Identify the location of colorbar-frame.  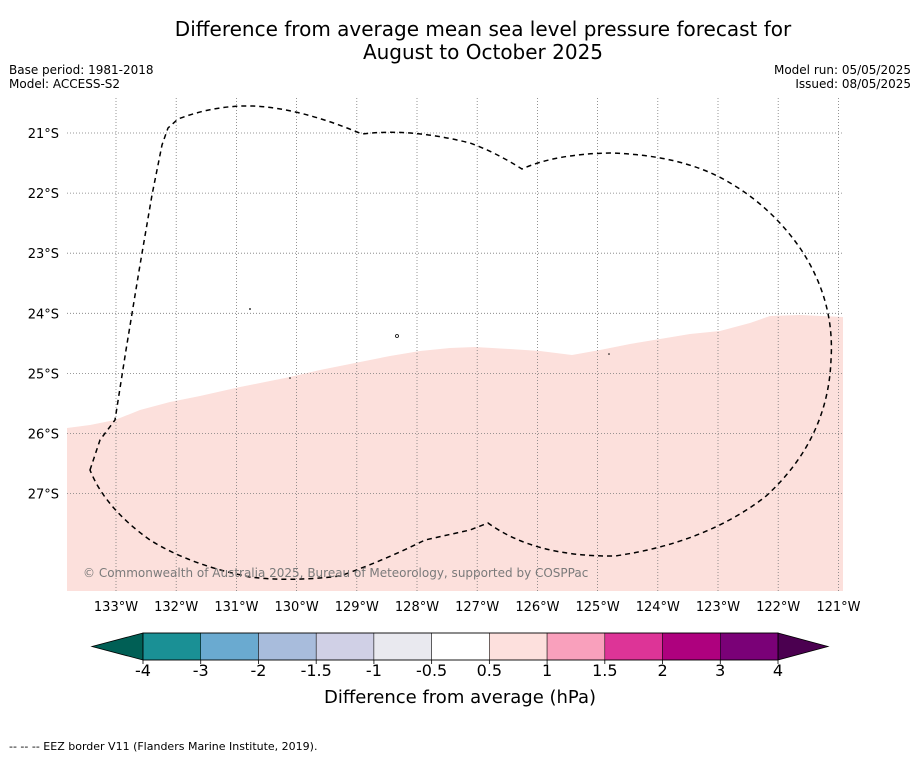
(460, 646).